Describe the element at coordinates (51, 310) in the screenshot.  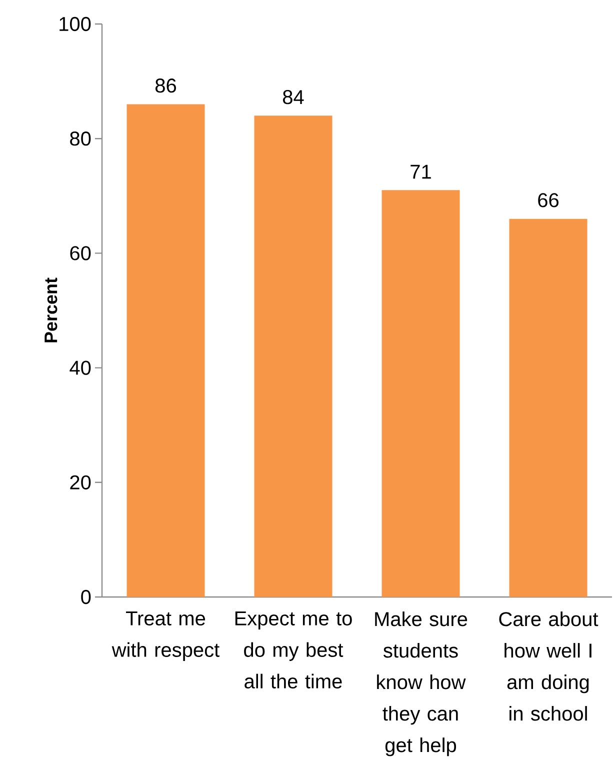
I see `y-axis-title: Percent` at that location.